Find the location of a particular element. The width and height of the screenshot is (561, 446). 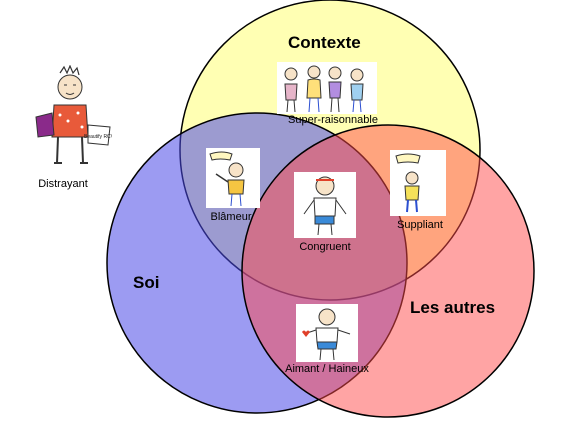

group-of-people-drawing-icon is located at coordinates (327, 88).